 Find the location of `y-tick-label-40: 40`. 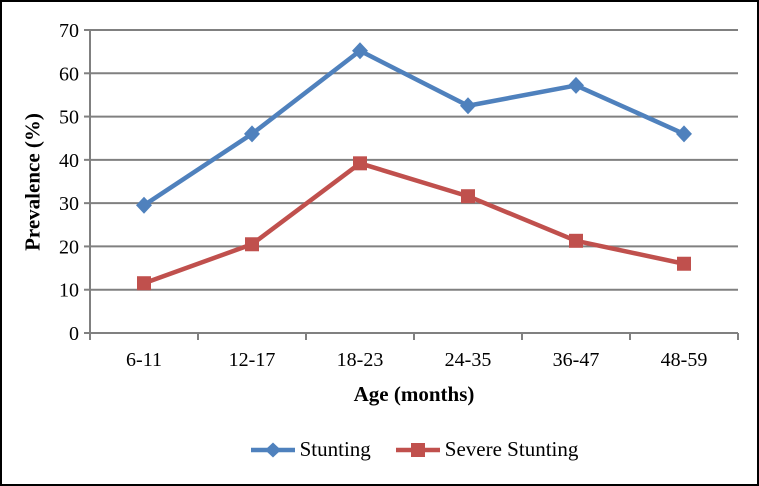

y-tick-label-40: 40 is located at coordinates (69, 161).